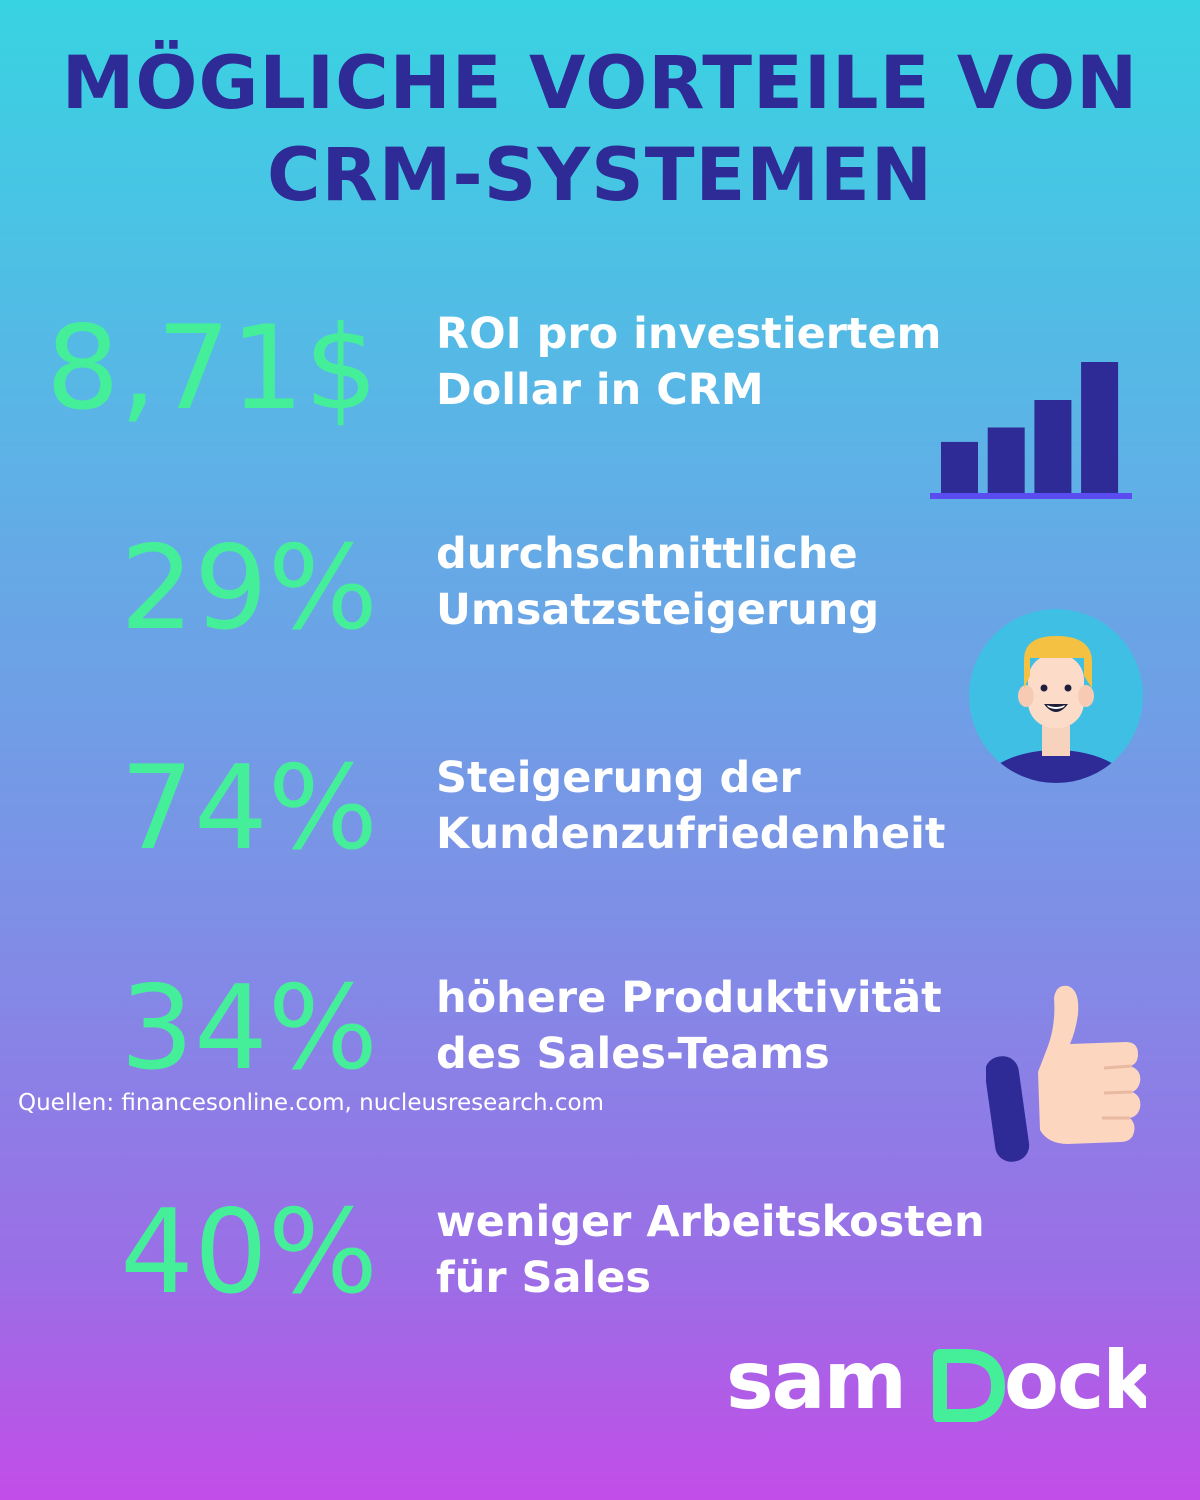 Image resolution: width=1200 pixels, height=1500 pixels. I want to click on avatar-face, so click(1056, 691).